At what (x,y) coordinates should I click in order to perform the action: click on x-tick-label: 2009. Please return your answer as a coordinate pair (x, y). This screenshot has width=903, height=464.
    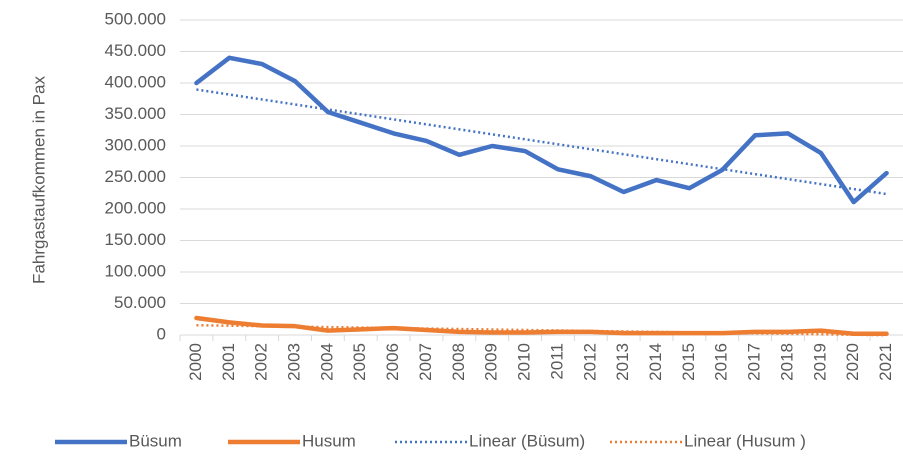
    Looking at the image, I should click on (491, 362).